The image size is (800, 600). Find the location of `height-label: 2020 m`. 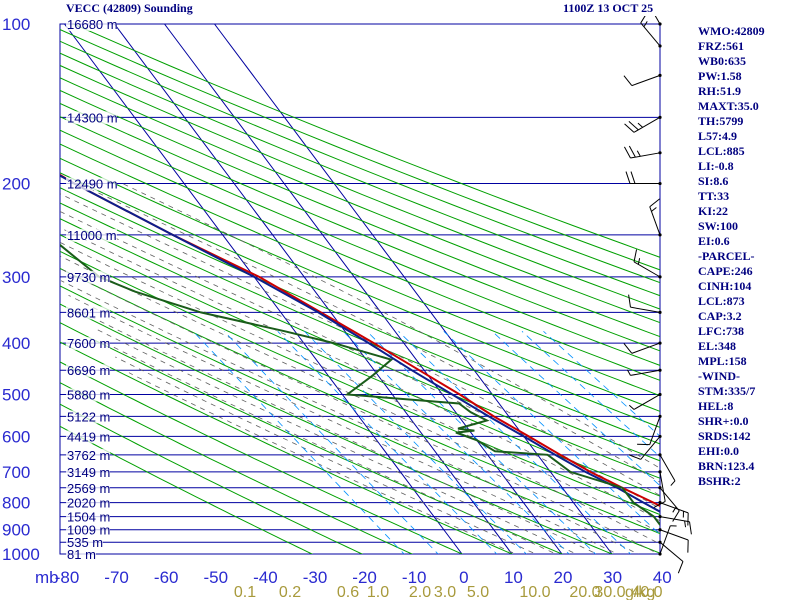

height-label: 2020 m is located at coordinates (88, 503).